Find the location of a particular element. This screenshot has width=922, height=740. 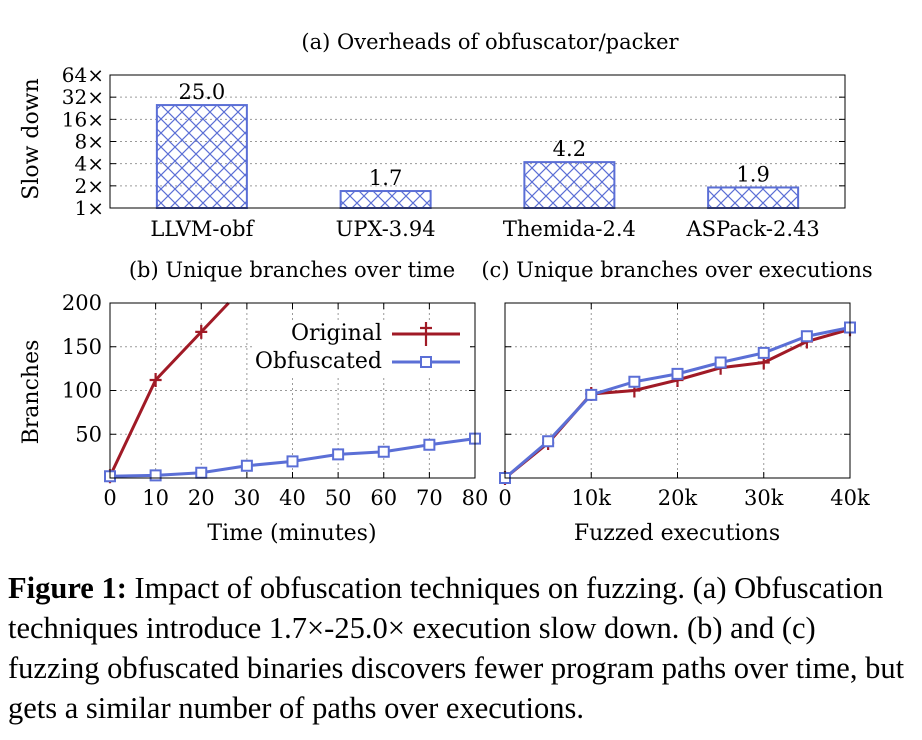

legend-label-original: Original is located at coordinates (336, 333).